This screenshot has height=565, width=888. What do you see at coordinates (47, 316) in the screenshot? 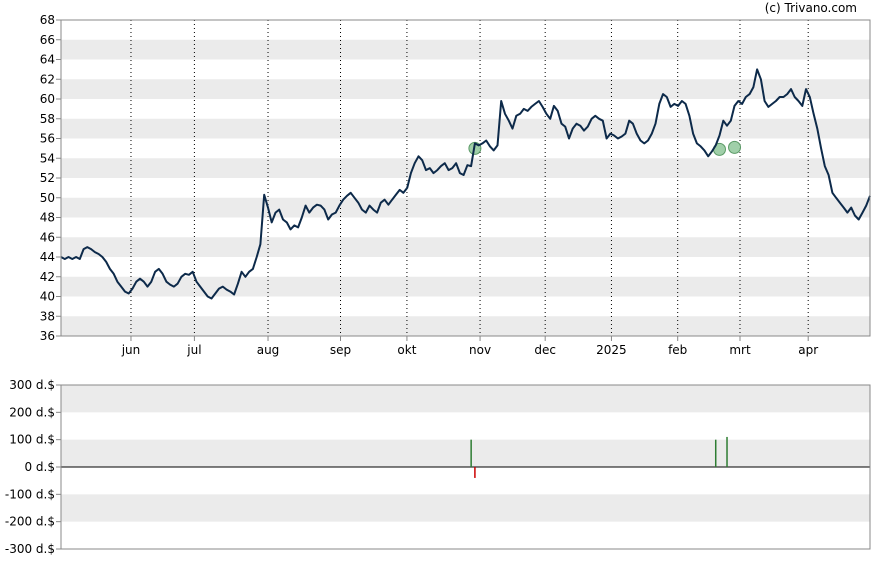
I see `y-tick-label: 38` at bounding box center [47, 316].